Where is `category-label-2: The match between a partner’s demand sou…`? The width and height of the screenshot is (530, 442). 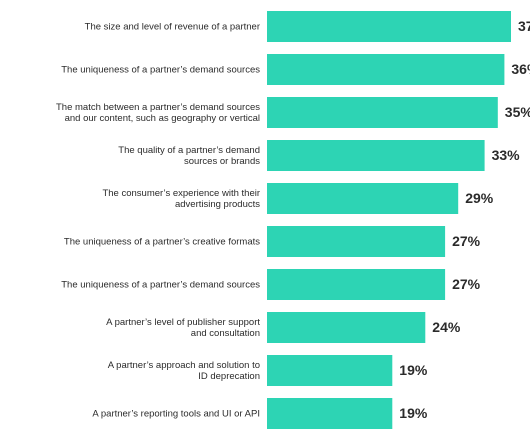 category-label-2: The match between a partner’s demand sou… is located at coordinates (158, 113).